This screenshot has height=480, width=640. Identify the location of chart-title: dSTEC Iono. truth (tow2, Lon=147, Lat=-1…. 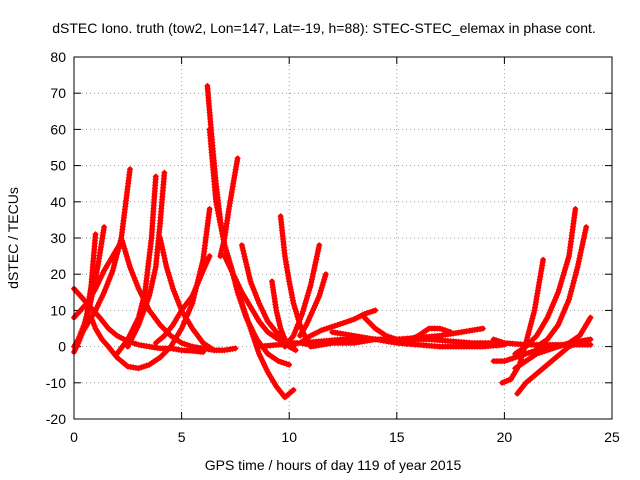
(324, 28).